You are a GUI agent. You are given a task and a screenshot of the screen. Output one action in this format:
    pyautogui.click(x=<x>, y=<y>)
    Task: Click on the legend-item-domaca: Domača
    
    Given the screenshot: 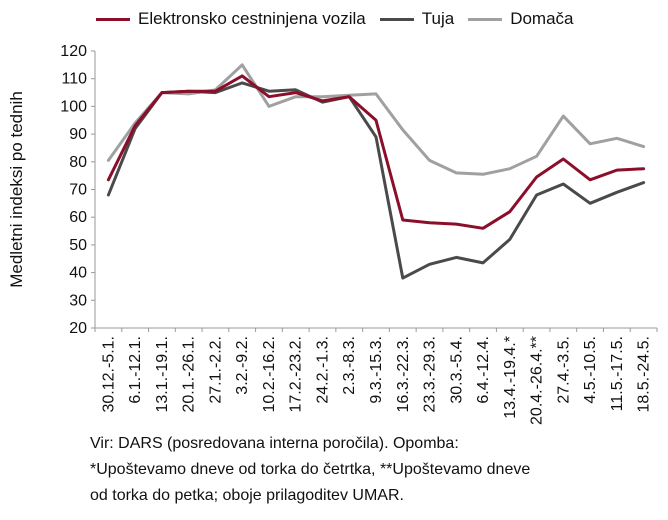 What is the action you would take?
    pyautogui.click(x=521, y=19)
    